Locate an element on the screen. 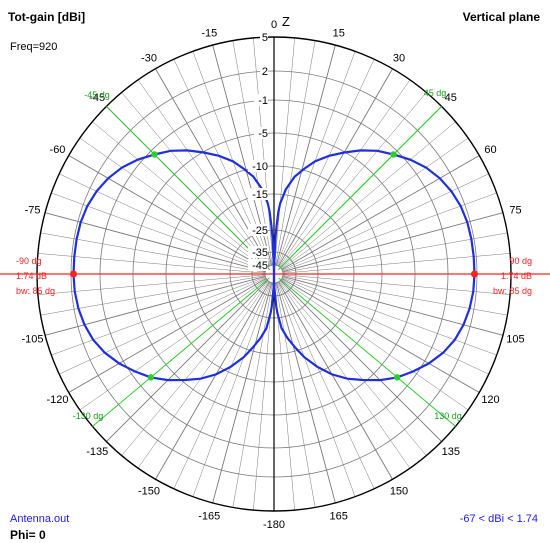 The image size is (550, 543). angle-tick-label: 30 is located at coordinates (399, 58).